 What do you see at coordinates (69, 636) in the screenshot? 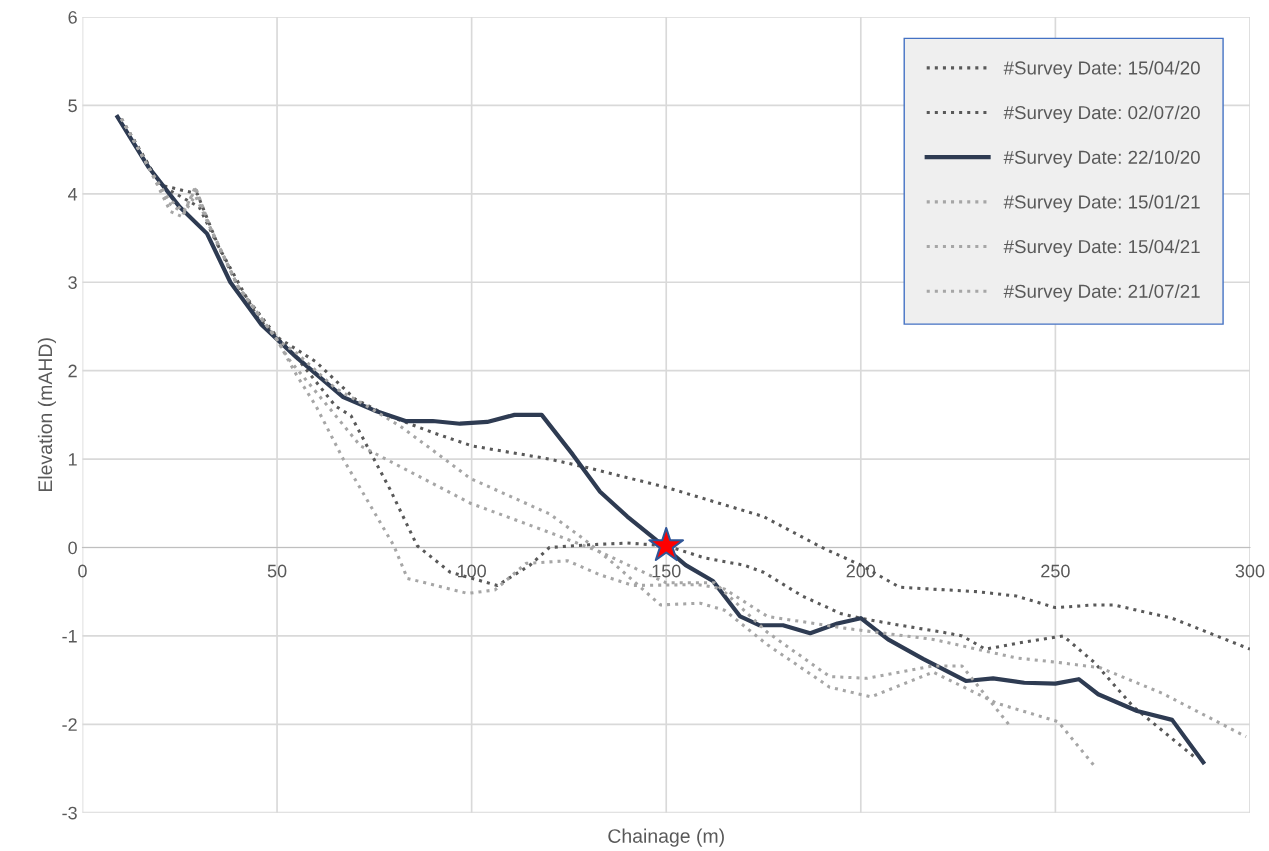
I see `y-tick-label: -1` at bounding box center [69, 636].